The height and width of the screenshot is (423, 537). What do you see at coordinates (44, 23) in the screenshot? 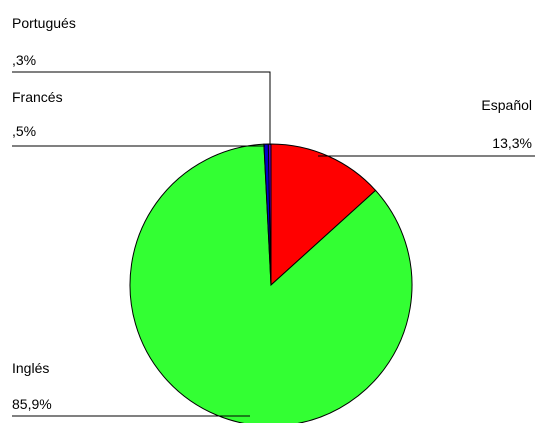
I see `label-portugues: Portugués` at bounding box center [44, 23].